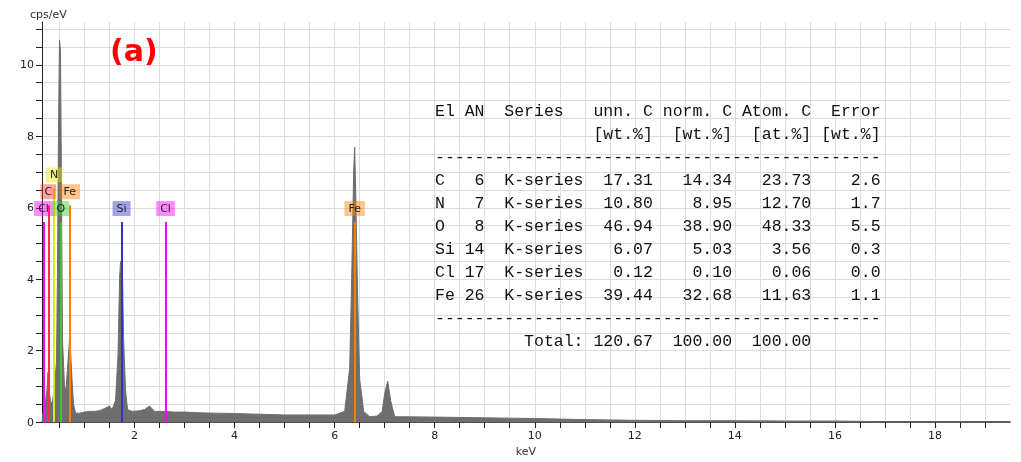 The width and height of the screenshot is (1021, 462). Describe the element at coordinates (30, 279) in the screenshot. I see `y-tick-label: 4` at that location.